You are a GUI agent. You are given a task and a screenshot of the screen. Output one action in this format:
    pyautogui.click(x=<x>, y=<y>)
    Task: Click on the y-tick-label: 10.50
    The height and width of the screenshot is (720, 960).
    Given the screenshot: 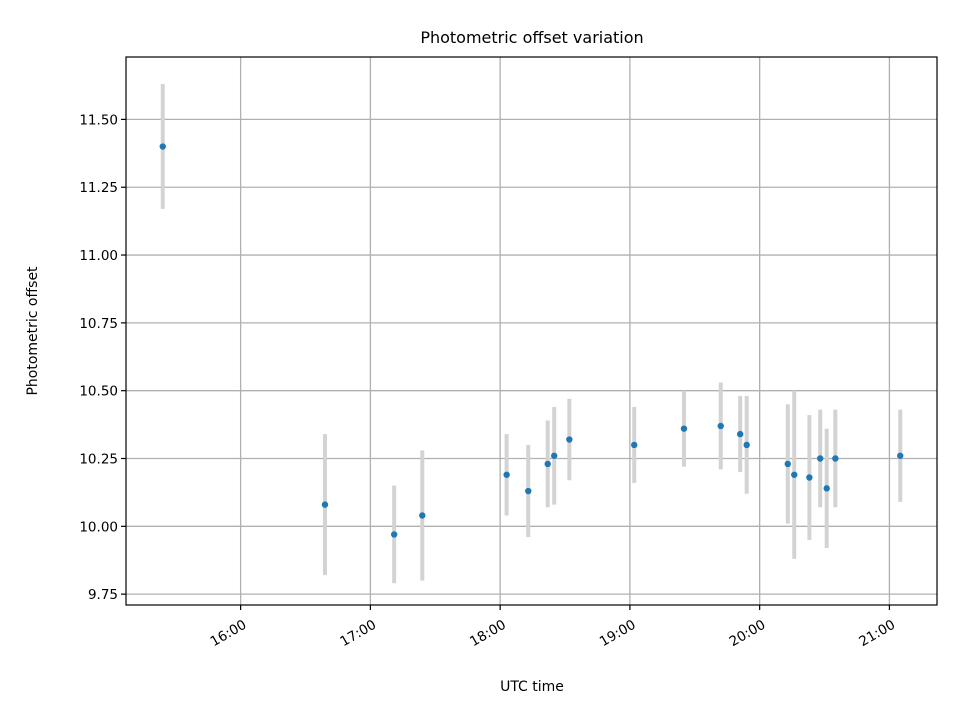 What is the action you would take?
    pyautogui.click(x=98, y=392)
    